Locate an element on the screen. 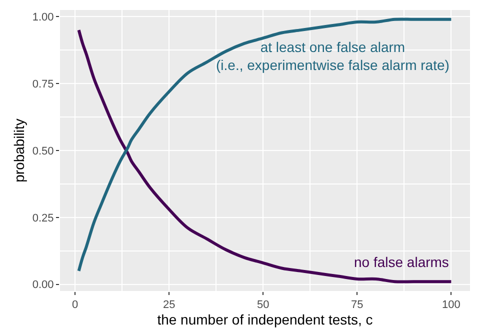 The width and height of the screenshot is (480, 336). y-tick-label: 0.25 is located at coordinates (43, 218).